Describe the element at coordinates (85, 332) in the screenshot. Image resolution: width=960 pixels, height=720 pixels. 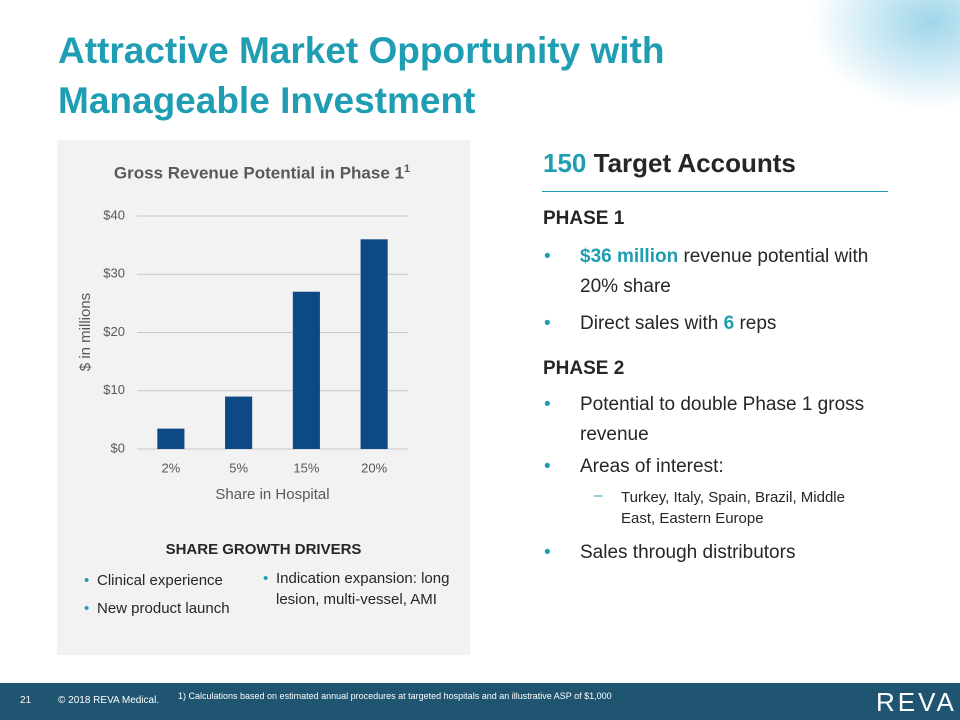
I see `y-axis-label: $ in millions` at that location.